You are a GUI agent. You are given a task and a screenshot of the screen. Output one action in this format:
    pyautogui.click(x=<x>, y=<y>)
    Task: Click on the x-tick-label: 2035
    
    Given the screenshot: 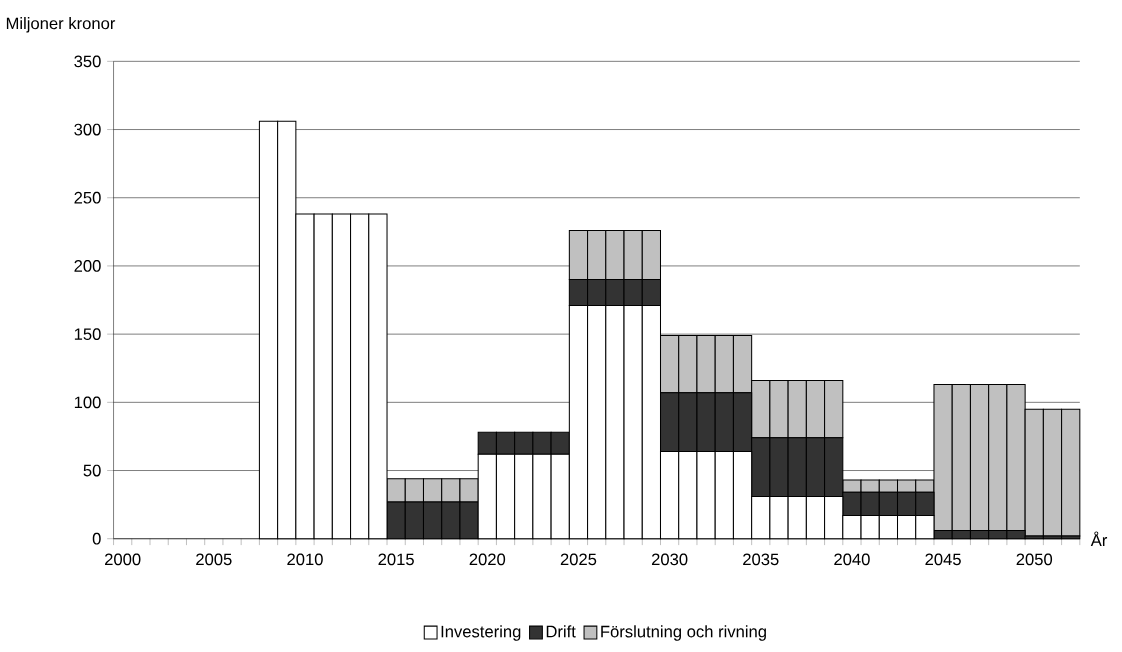 What is the action you would take?
    pyautogui.click(x=761, y=559)
    